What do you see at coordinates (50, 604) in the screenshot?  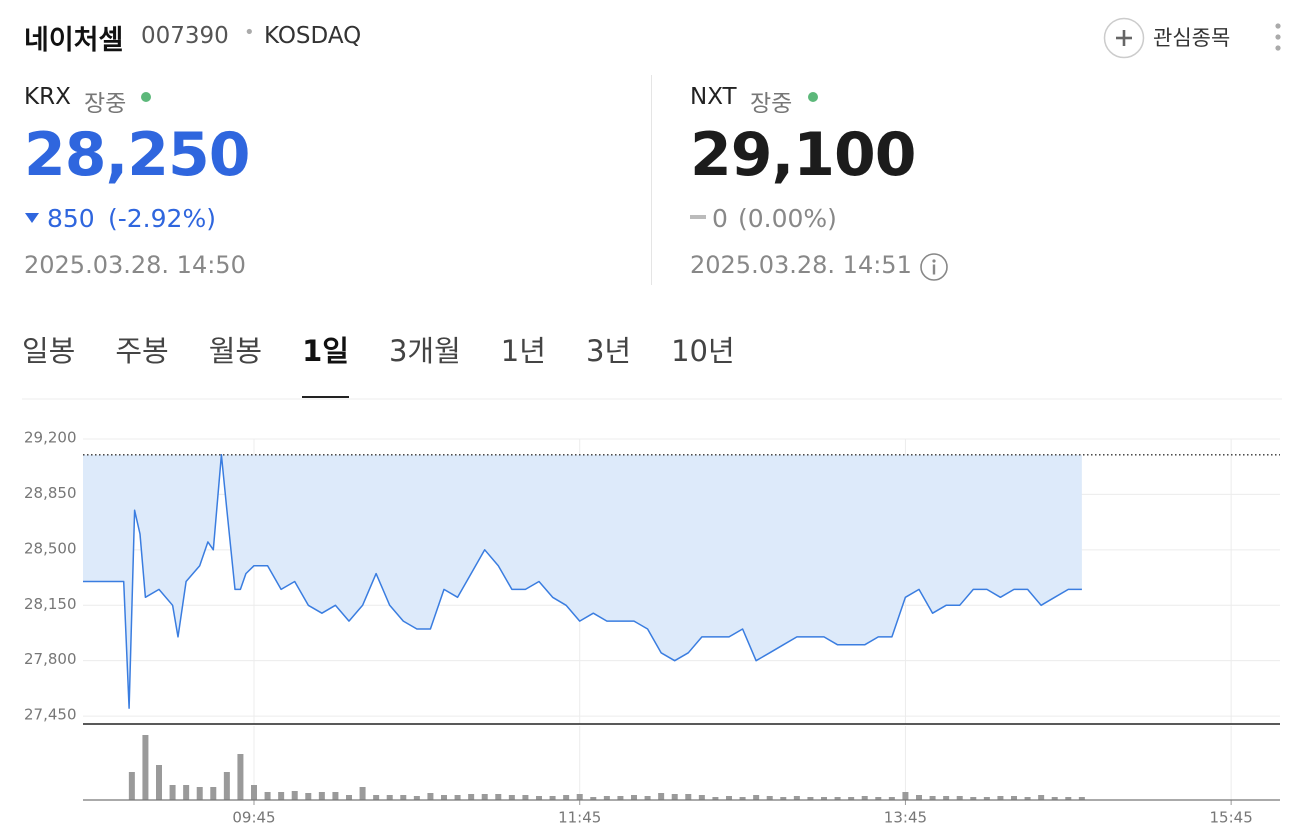 I see `y-tick-label: 28,150` at bounding box center [50, 604].